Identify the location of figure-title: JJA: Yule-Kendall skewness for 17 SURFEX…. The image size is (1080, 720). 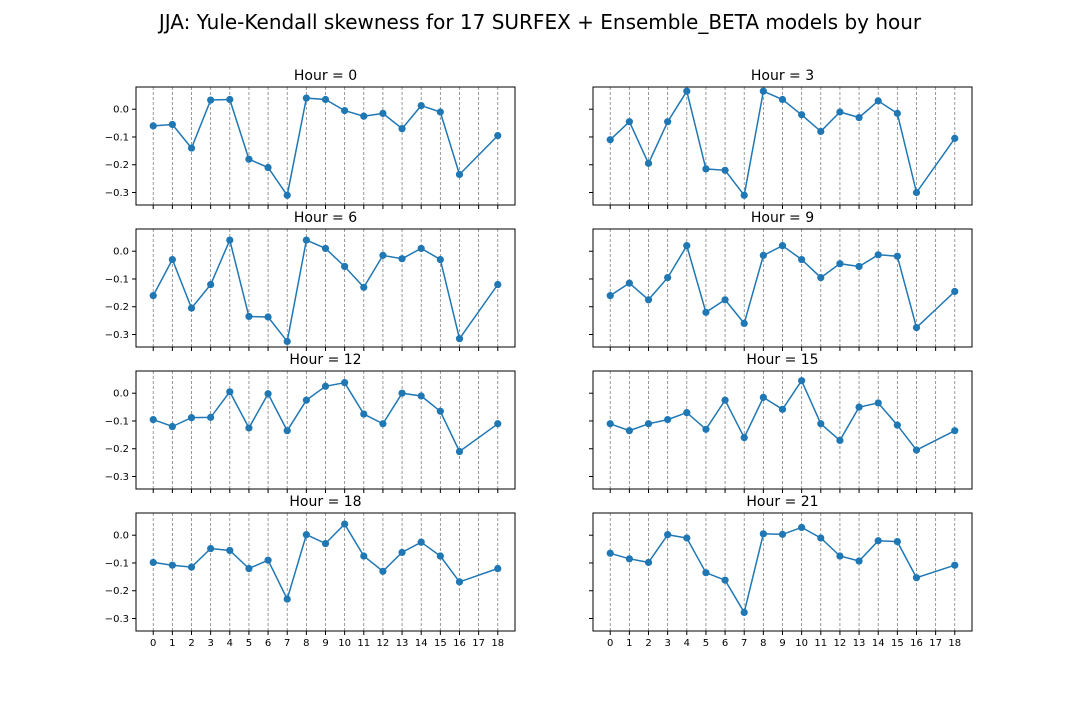
(540, 22).